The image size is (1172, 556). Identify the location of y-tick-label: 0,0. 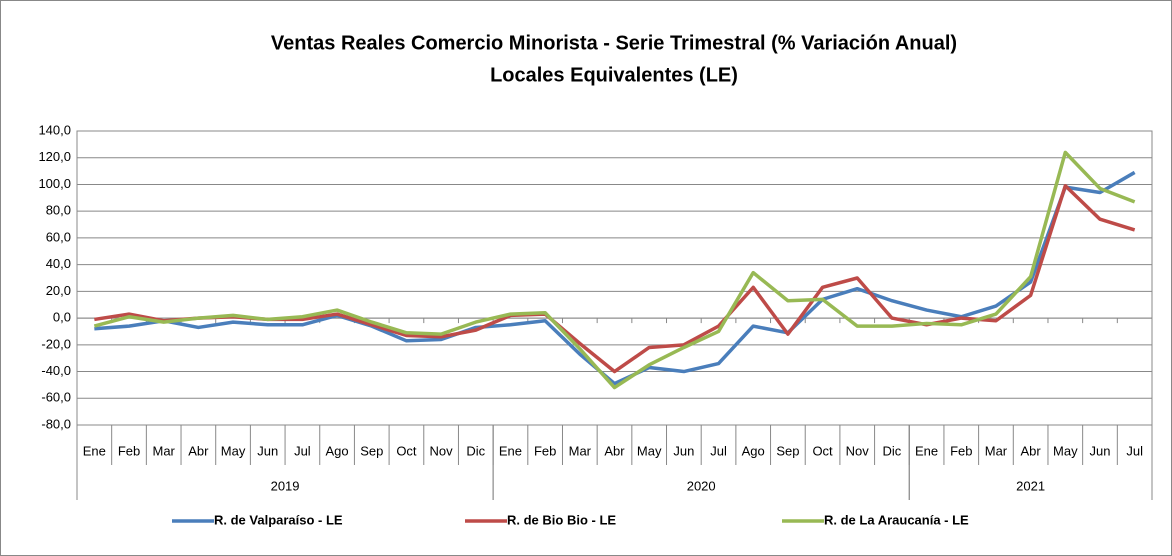
(62, 317).